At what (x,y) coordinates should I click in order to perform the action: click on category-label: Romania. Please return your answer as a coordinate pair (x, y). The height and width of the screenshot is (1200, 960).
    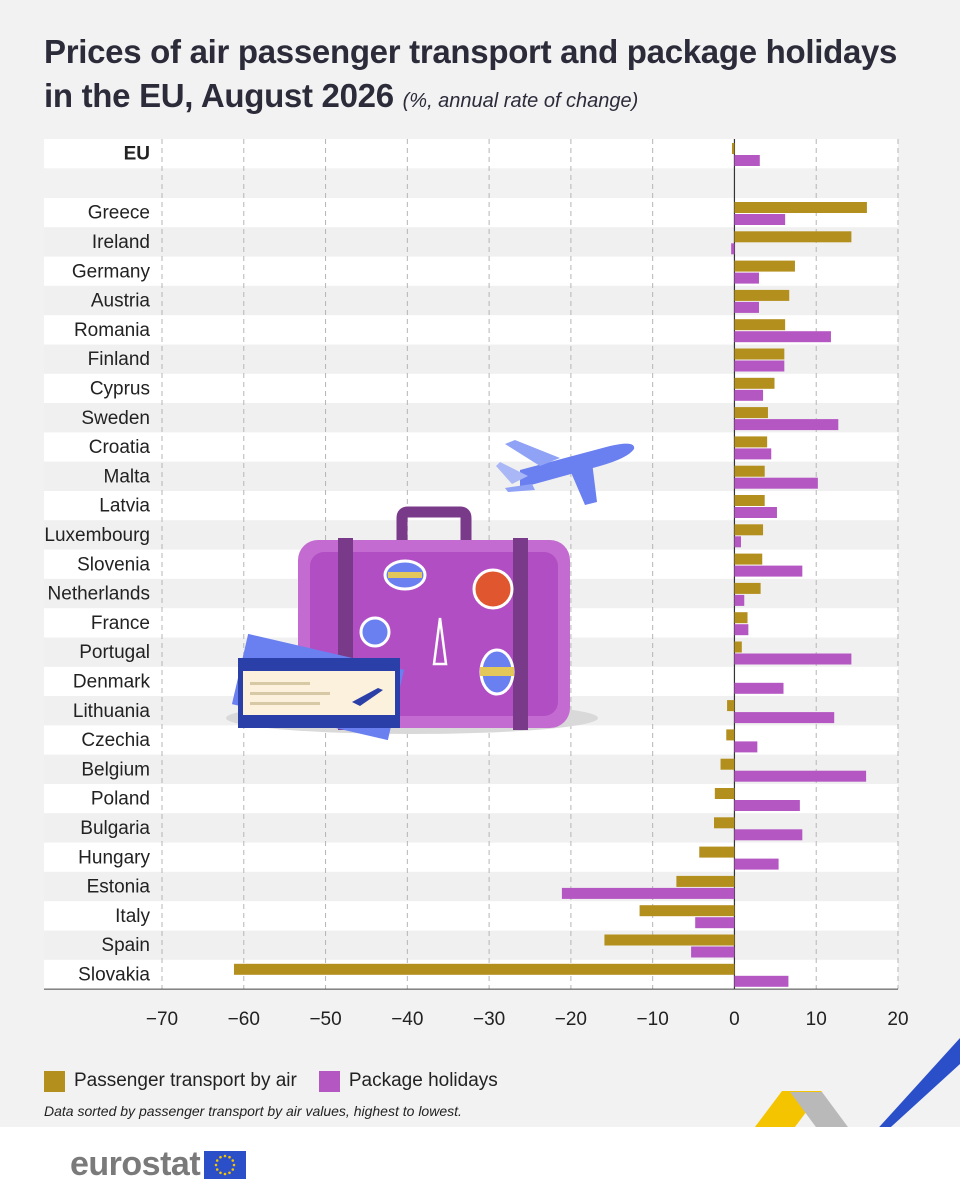
    Looking at the image, I should click on (112, 330).